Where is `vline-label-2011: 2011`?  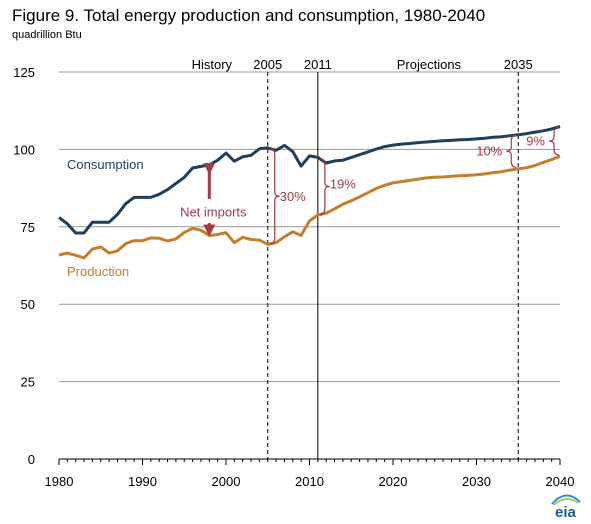
vline-label-2011: 2011 is located at coordinates (318, 64).